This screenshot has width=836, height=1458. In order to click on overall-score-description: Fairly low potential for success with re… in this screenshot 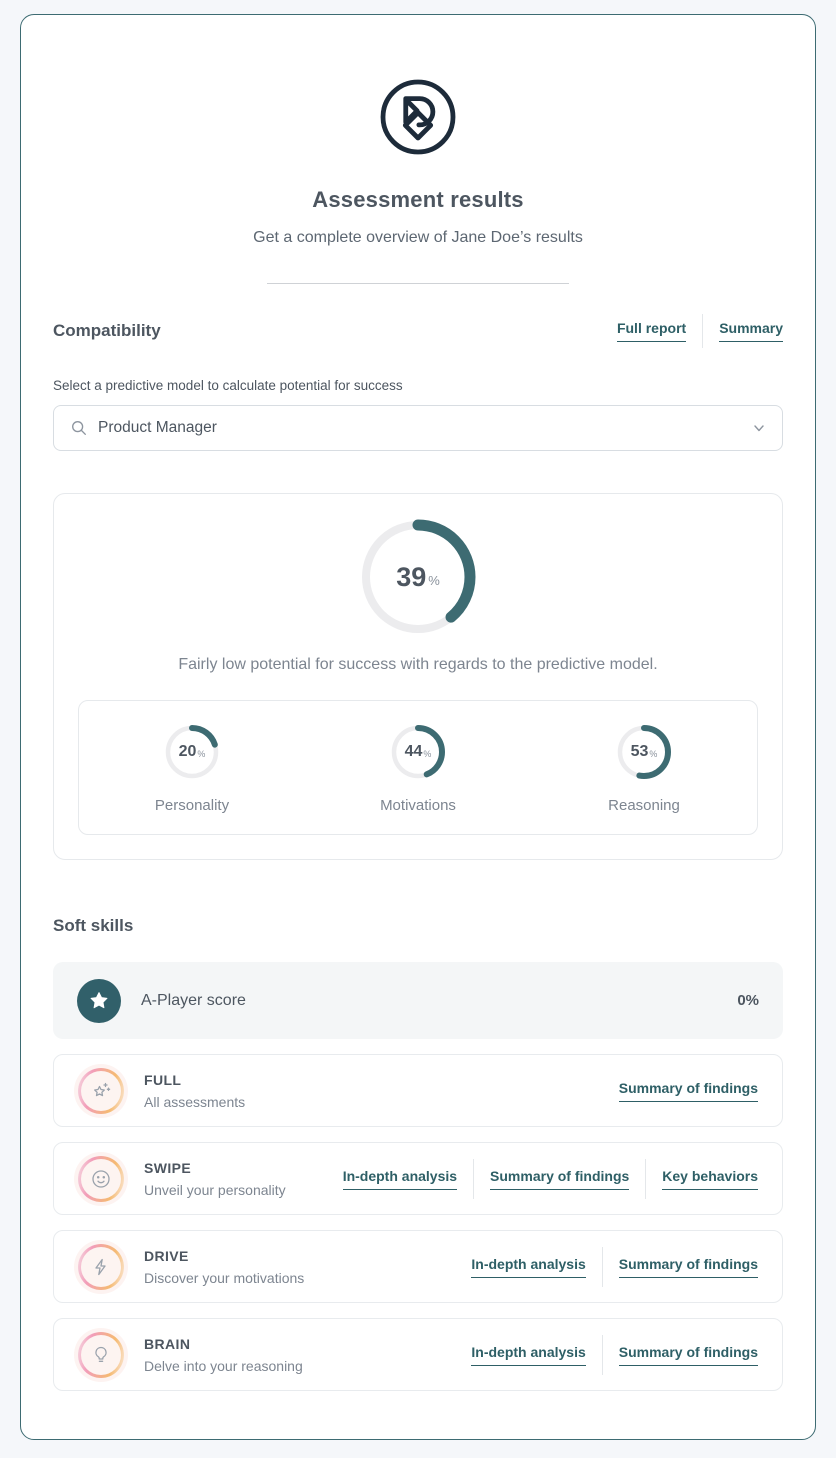, I will do `click(418, 664)`.